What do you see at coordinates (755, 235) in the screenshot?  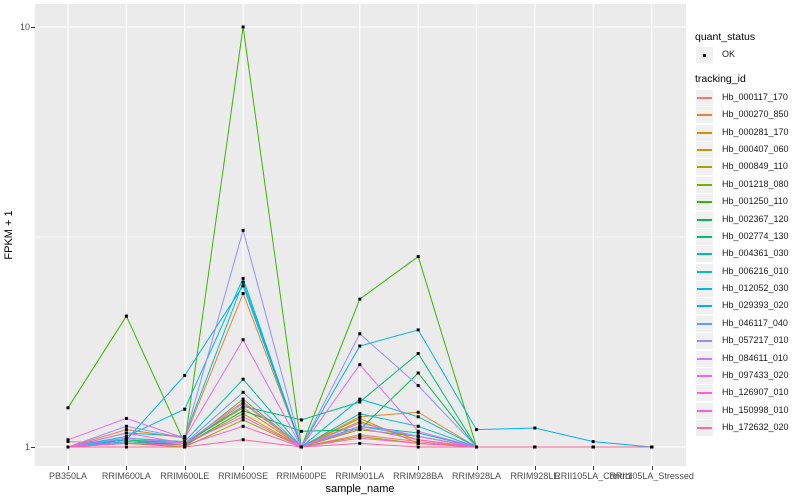 I see `legend-item-label: Hb_002774_130` at bounding box center [755, 235].